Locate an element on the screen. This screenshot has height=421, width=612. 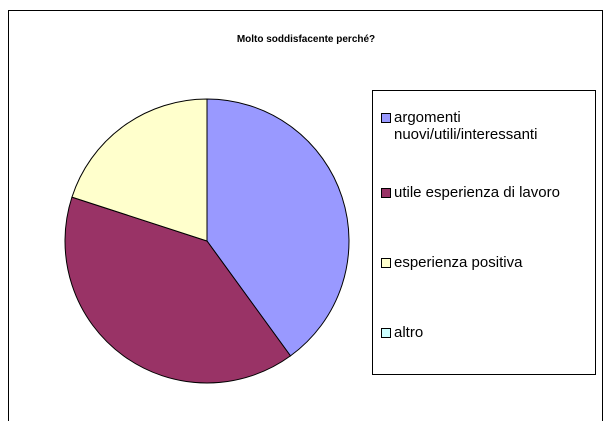
legend-label: utile esperienza di lavoro is located at coordinates (477, 192).